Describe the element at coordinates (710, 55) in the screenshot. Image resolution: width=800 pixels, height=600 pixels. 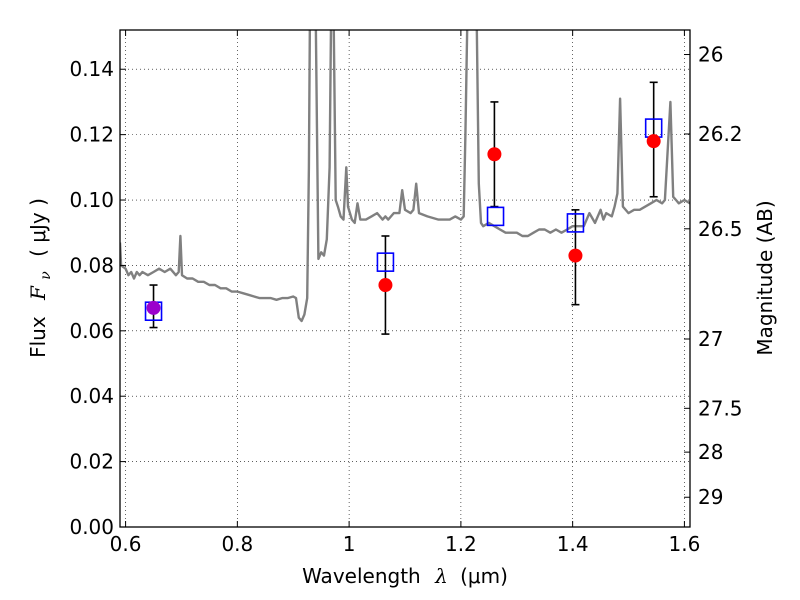
I see `mag-tick-label: 26` at that location.